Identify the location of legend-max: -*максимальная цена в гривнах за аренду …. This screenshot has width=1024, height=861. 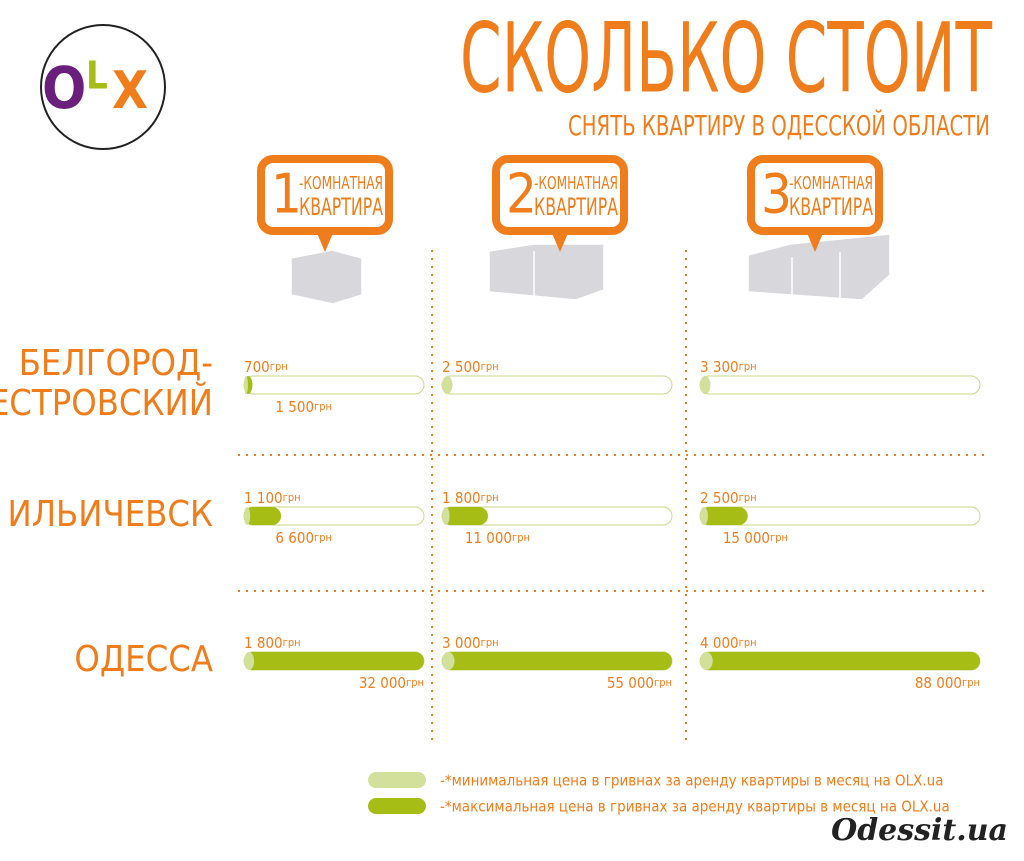
(695, 807).